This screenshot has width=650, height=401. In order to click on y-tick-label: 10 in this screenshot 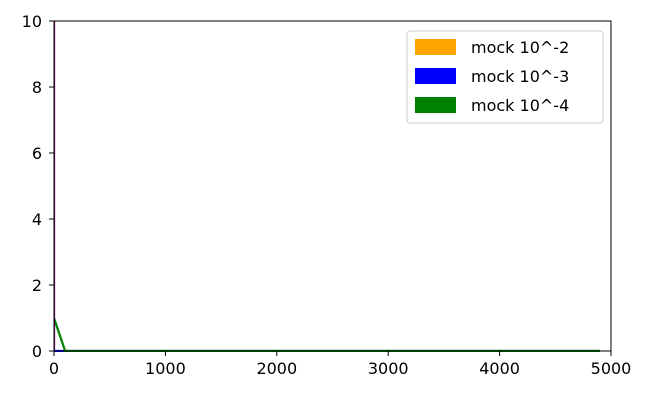, I will do `click(32, 21)`.